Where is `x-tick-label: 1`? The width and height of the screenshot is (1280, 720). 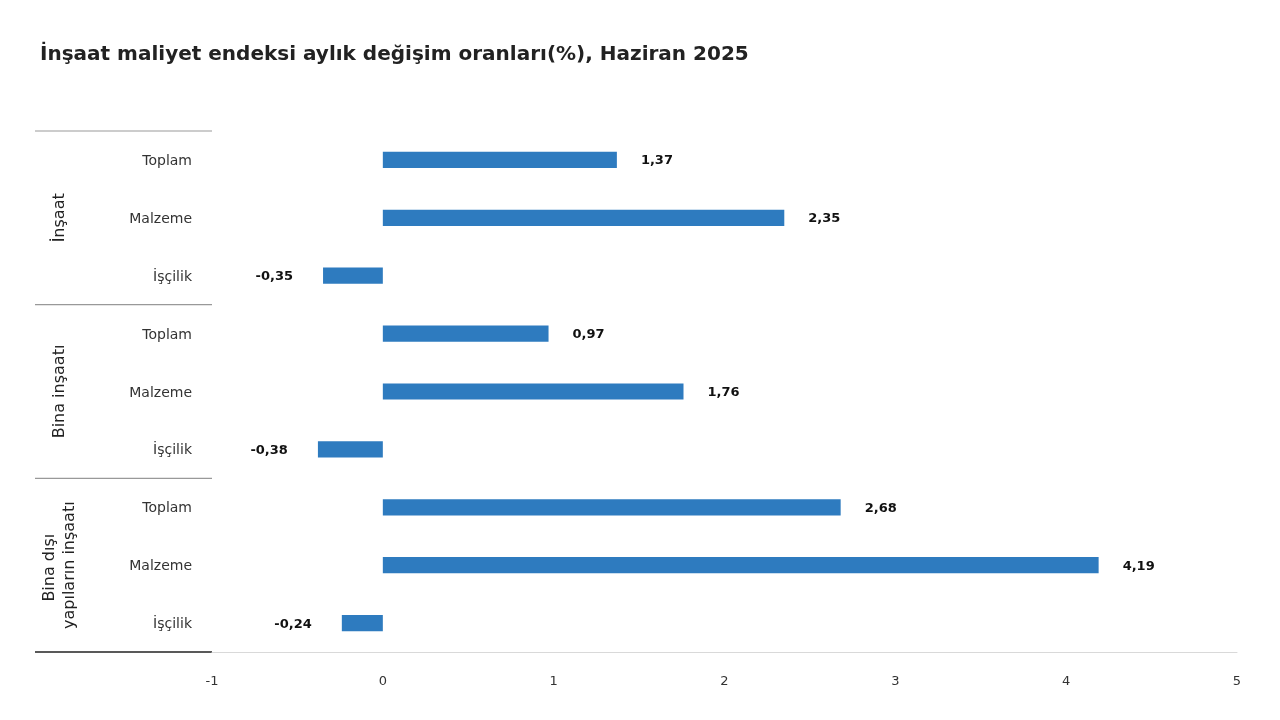
x-tick-label: 1 is located at coordinates (553, 680).